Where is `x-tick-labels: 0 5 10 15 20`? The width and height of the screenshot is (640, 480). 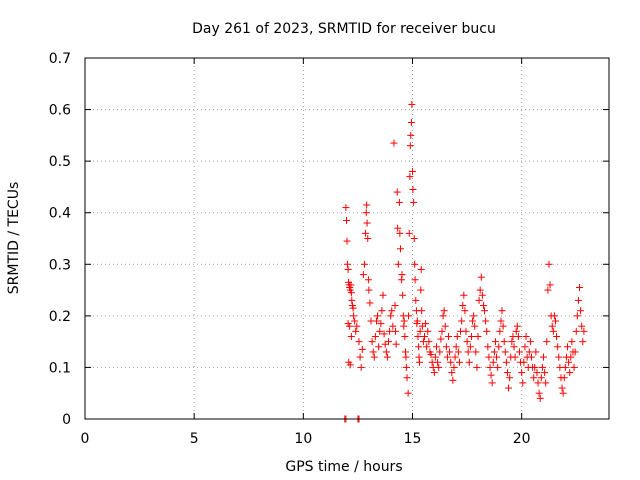
x-tick-labels: 0 5 10 15 20 is located at coordinates (306, 439).